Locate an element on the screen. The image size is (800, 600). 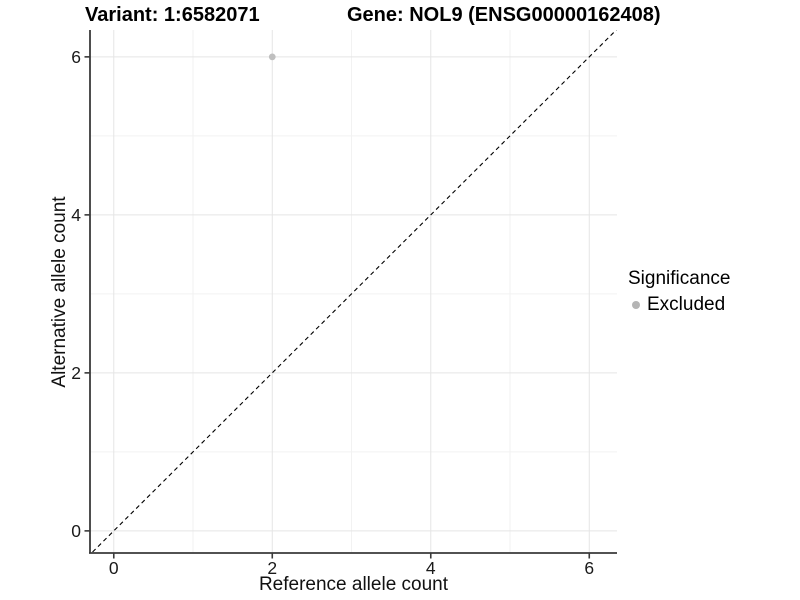
x-tick-label: 6 is located at coordinates (589, 568).